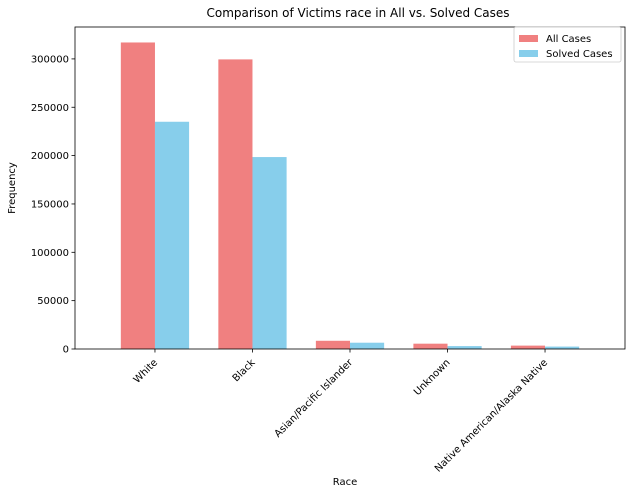 Image resolution: width=631 pixels, height=498 pixels. Describe the element at coordinates (50, 253) in the screenshot. I see `y-tick-label-2: 100000` at that location.